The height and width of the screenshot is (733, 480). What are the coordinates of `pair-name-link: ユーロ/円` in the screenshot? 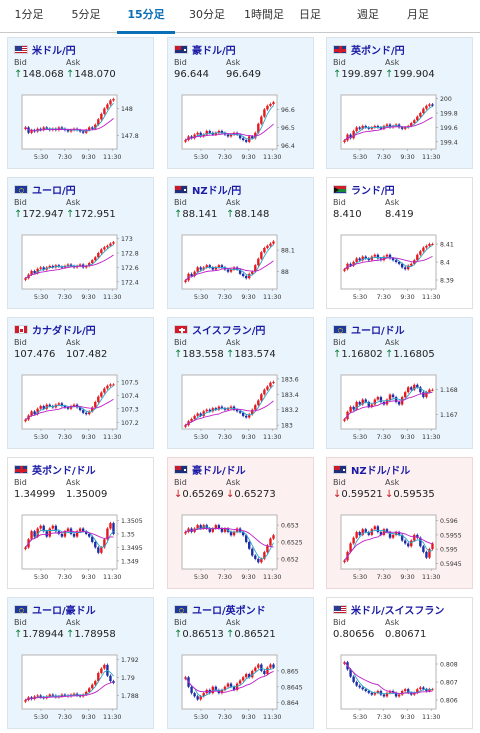 It's located at (54, 191).